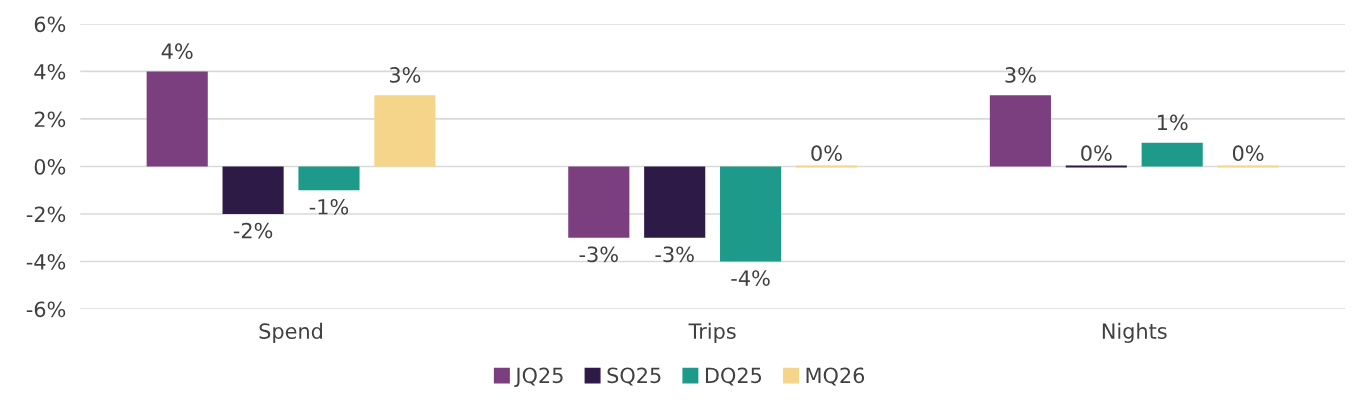 Image resolution: width=1360 pixels, height=406 pixels. What do you see at coordinates (329, 206) in the screenshot?
I see `data-label: -1%` at bounding box center [329, 206].